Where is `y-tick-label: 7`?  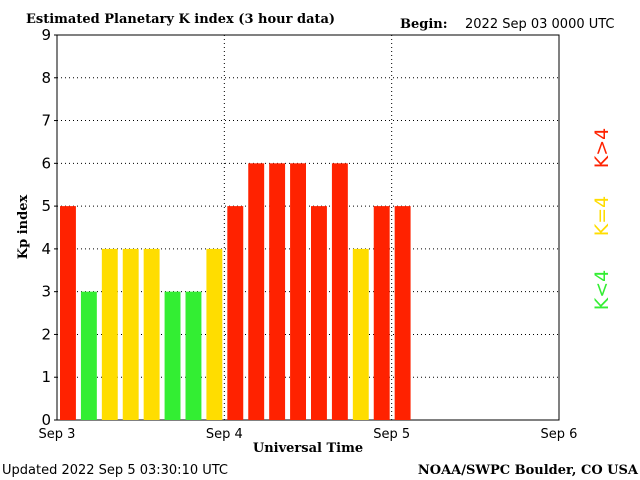
y-tick-label: 7 is located at coordinates (46, 121).